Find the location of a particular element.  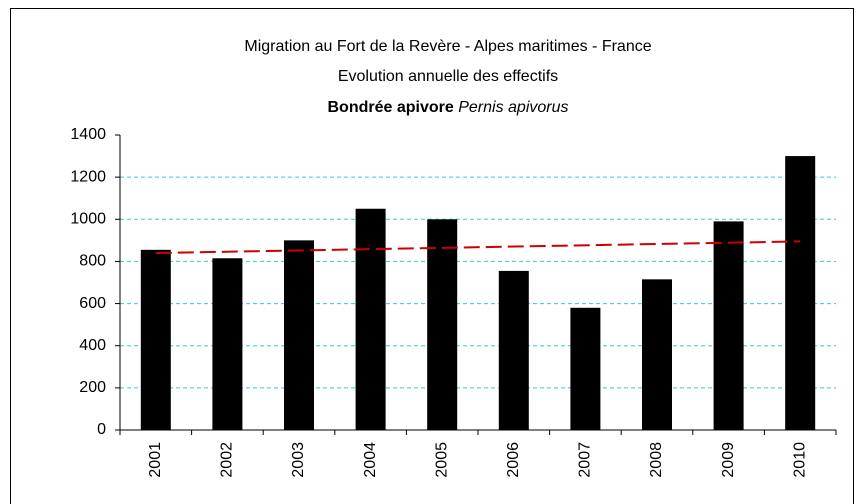

x-tick-label: 2007 is located at coordinates (585, 460).